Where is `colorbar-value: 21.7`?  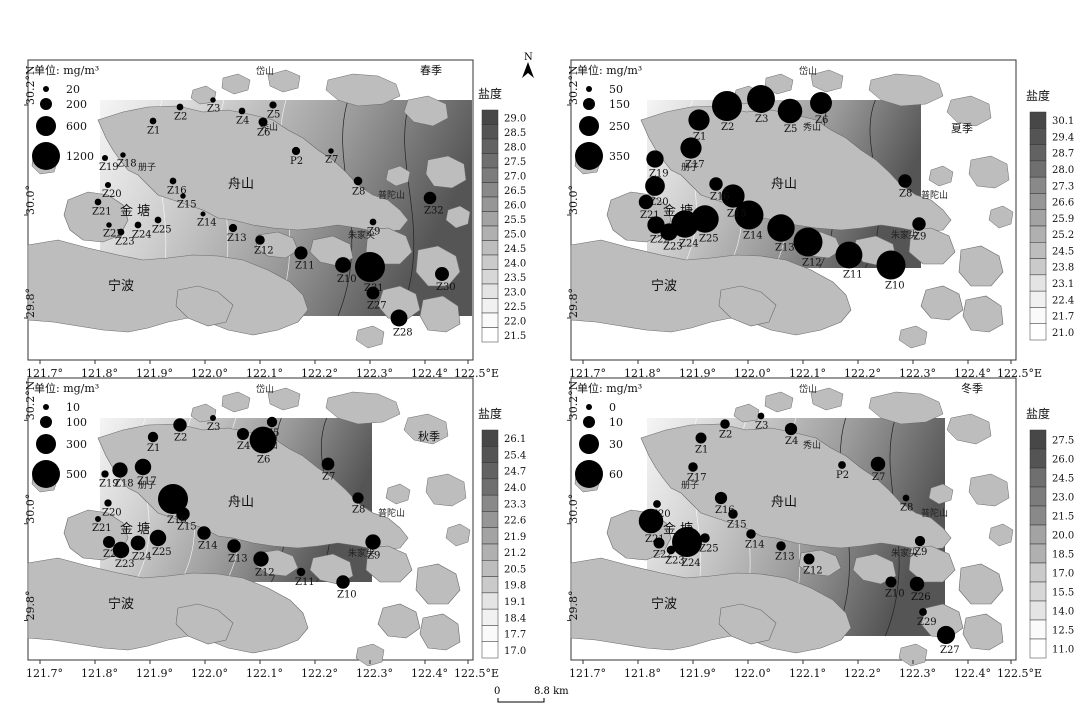
colorbar-value: 21.7 is located at coordinates (1063, 317).